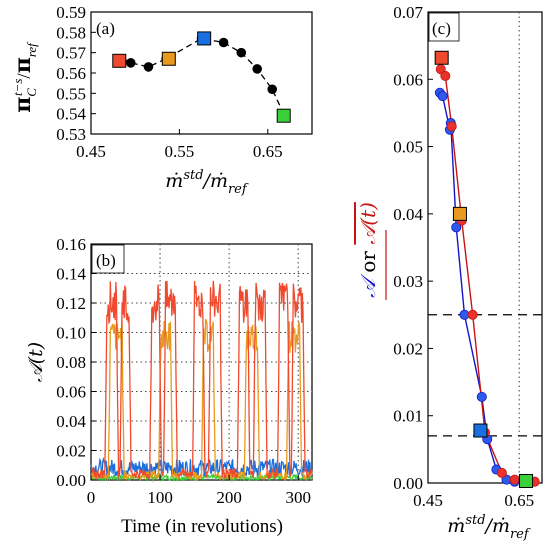  Describe the element at coordinates (71, 303) in the screenshot. I see `panel-b-ytick-label: 0.12` at that location.